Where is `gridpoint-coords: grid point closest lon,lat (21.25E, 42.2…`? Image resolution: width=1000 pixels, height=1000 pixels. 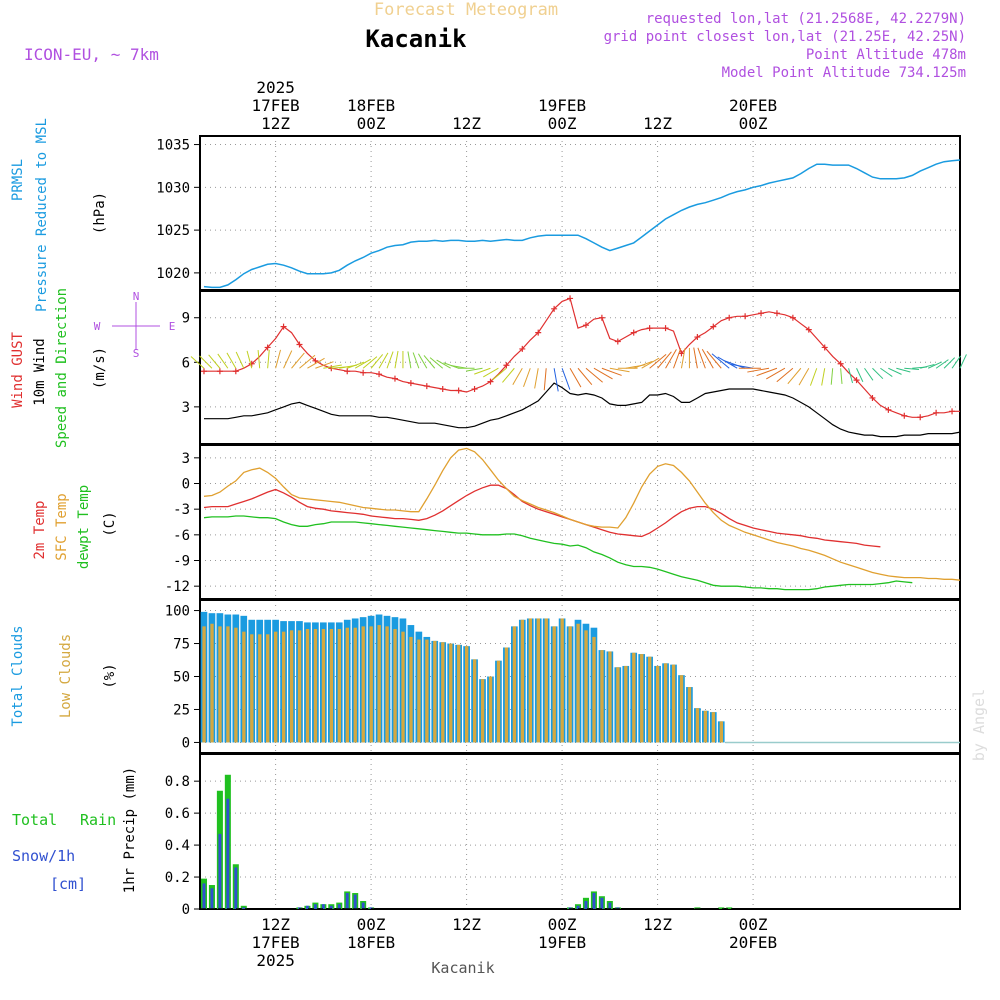
gridpoint-coords: grid point closest lon,lat (21.25E, 42.2… is located at coordinates (785, 37).